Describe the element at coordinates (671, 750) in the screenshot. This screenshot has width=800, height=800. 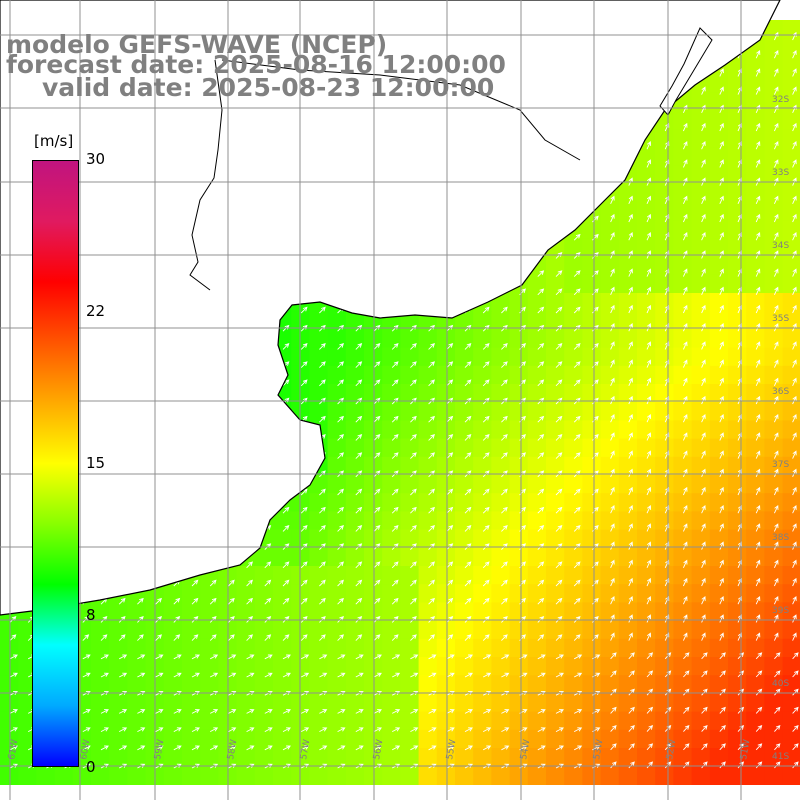
I see `longitude-label: 52W` at that location.